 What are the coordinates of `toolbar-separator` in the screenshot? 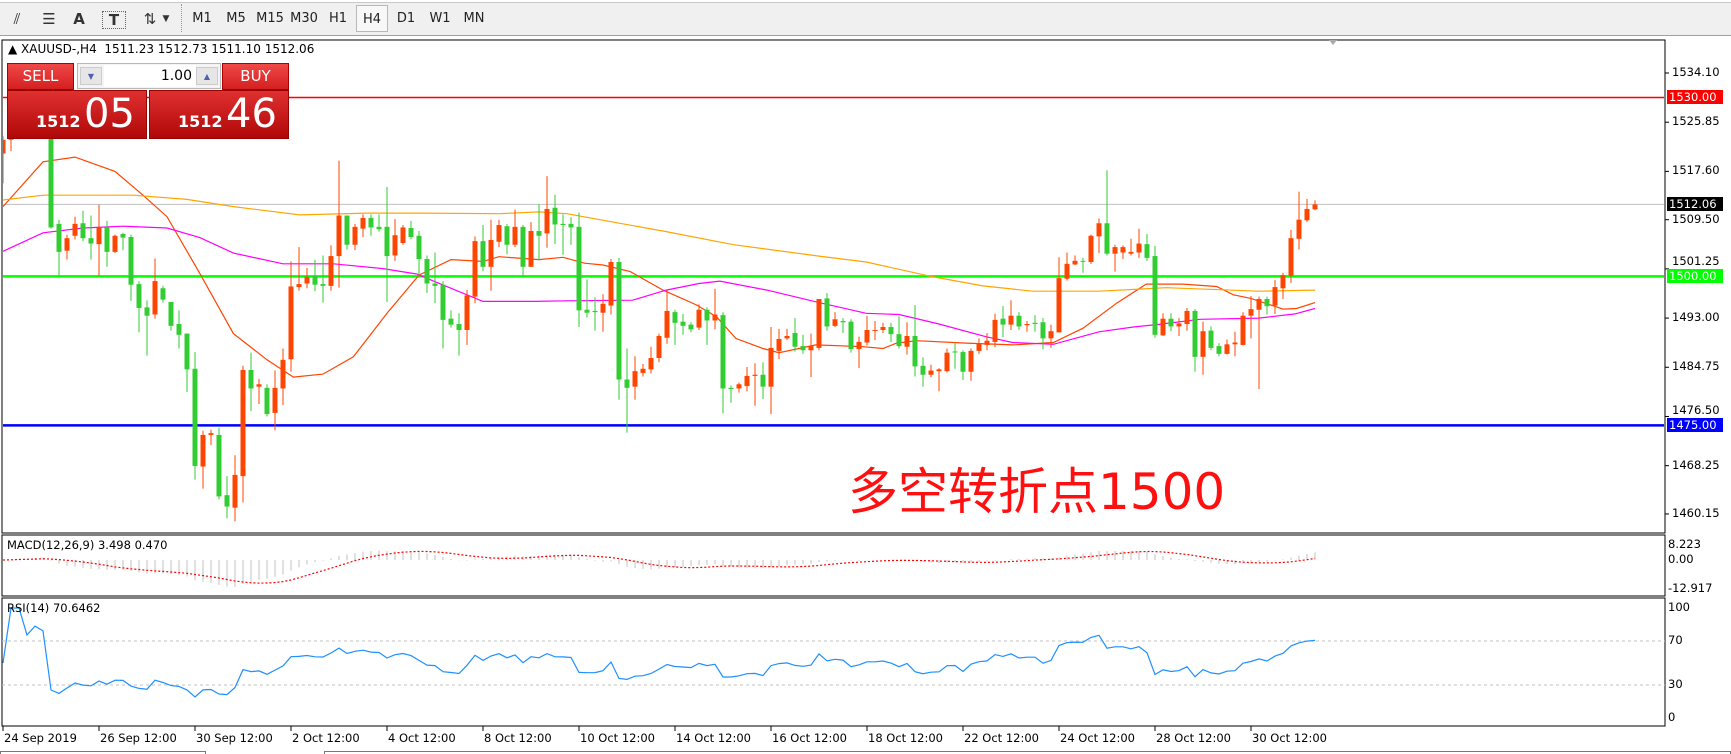 It's located at (182, 18).